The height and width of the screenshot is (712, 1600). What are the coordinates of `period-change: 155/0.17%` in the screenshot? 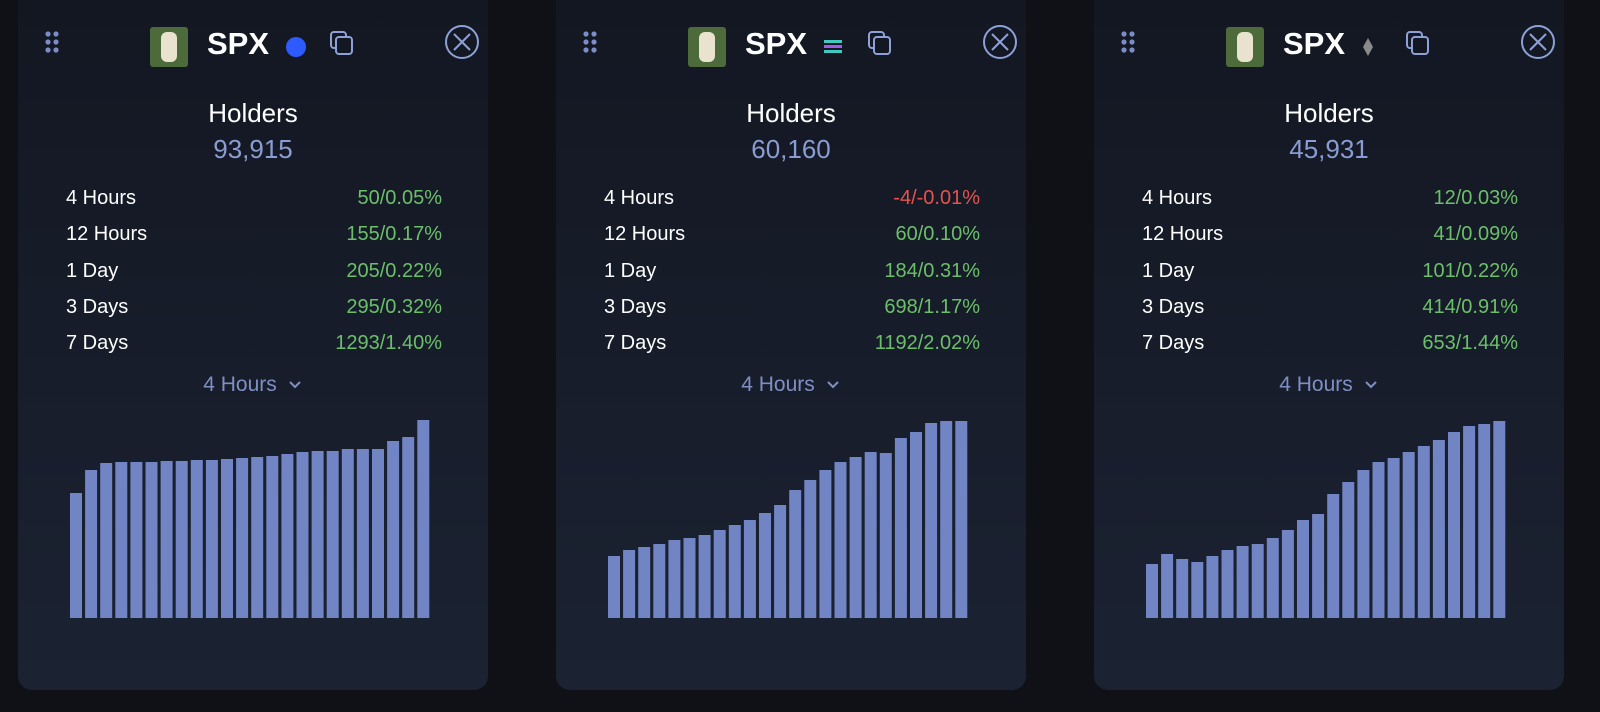 It's located at (394, 234).